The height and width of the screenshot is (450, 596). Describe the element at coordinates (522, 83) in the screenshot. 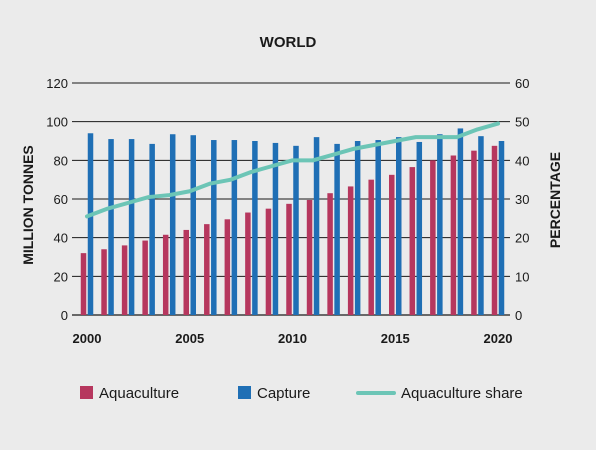

I see `y-tick-label-right: 60` at that location.